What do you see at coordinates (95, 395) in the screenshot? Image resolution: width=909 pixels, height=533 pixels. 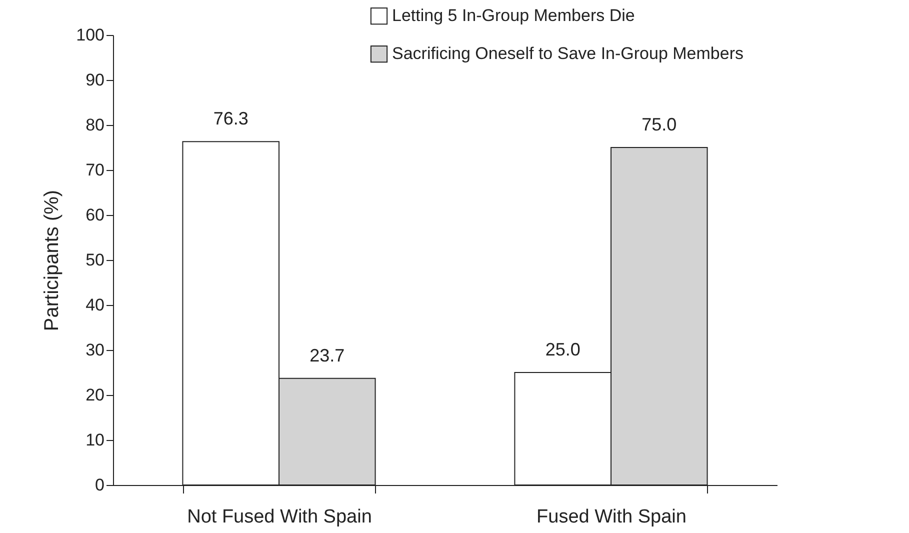 I see `y-tick-label: 20` at bounding box center [95, 395].